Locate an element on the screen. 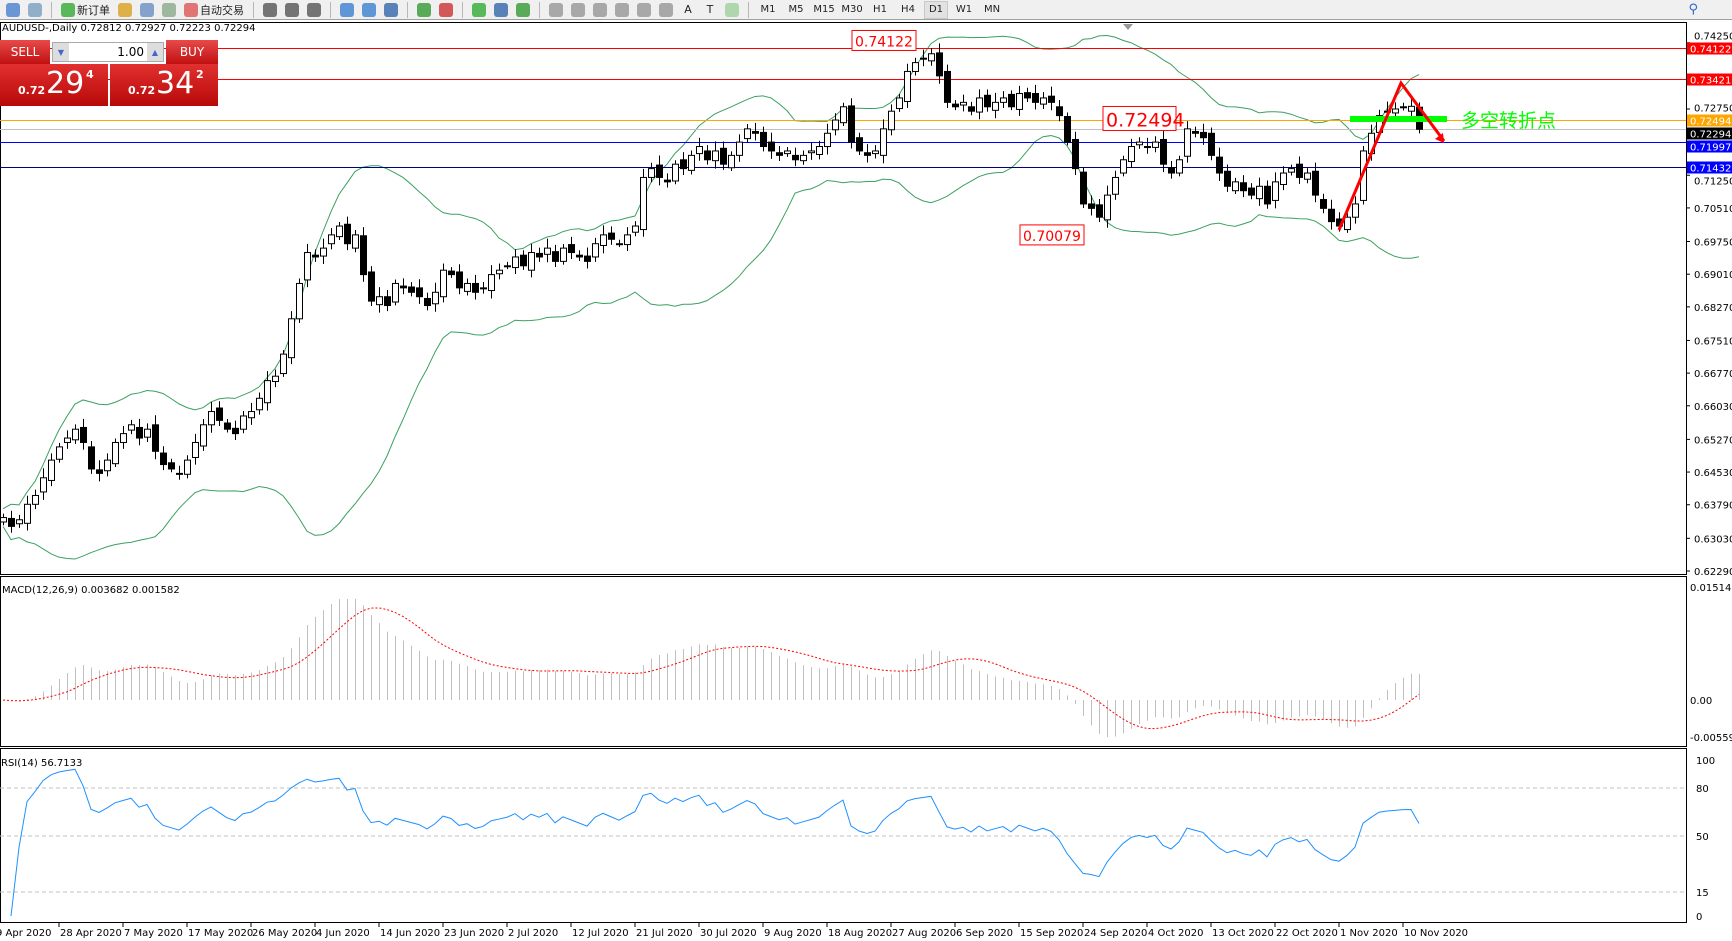 The width and height of the screenshot is (1732, 941). tile-icon is located at coordinates (391, 9).